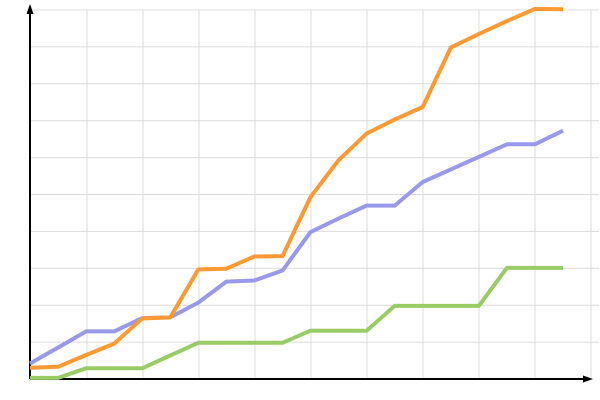 The image size is (600, 400). I want to click on x-axis-arrow-icon, so click(588, 379).